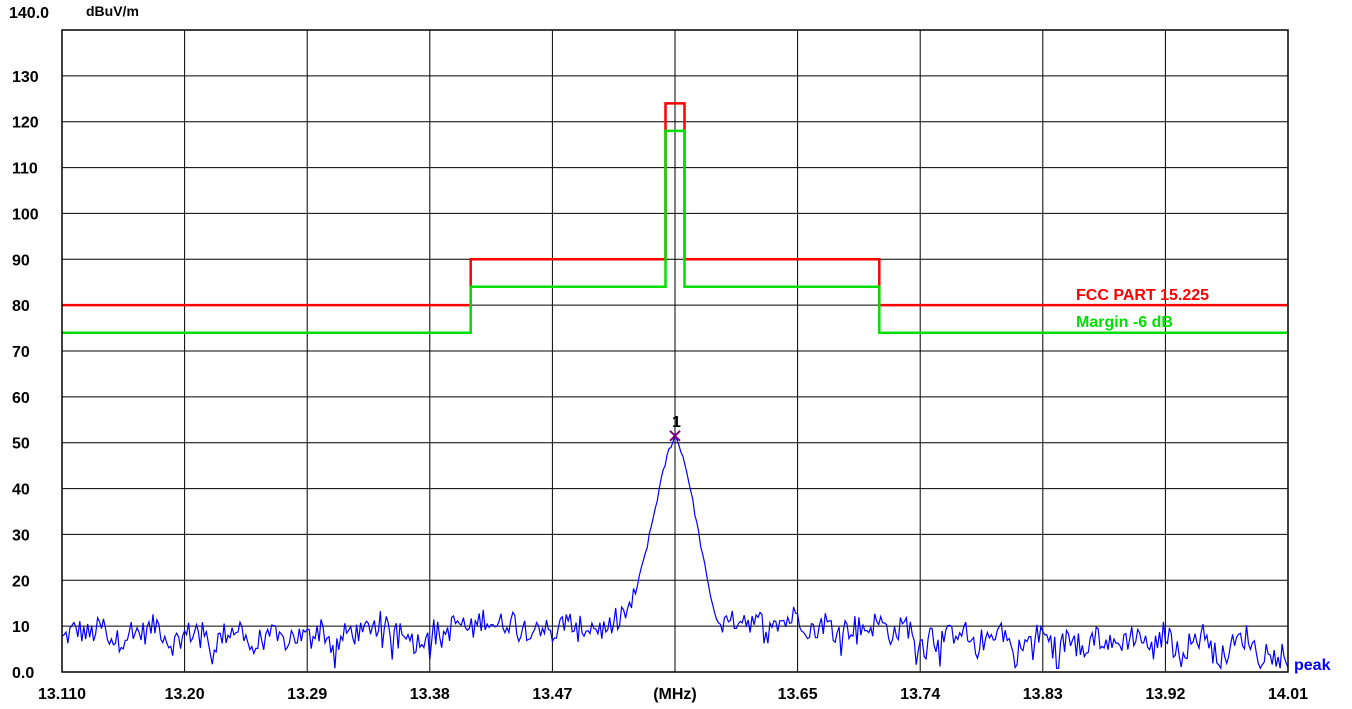  Describe the element at coordinates (62, 694) in the screenshot. I see `x-tick-label-0: 13.110` at that location.